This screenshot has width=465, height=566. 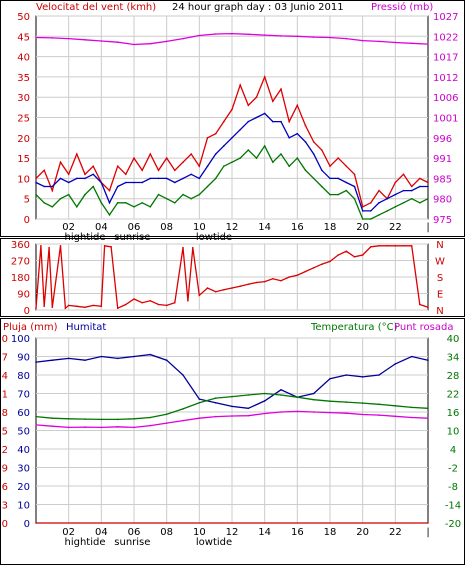 I want to click on humidity-ytick-70: 70, so click(x=23, y=395).